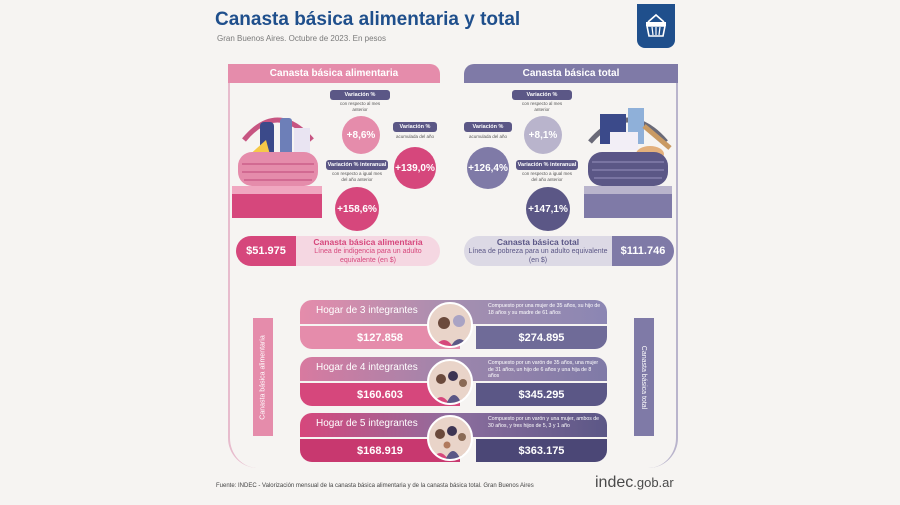 Image resolution: width=900 pixels, height=505 pixels. Describe the element at coordinates (542, 106) in the screenshot. I see `total-variacion-mensual-sublabel: con respecto al mes anterior` at that location.